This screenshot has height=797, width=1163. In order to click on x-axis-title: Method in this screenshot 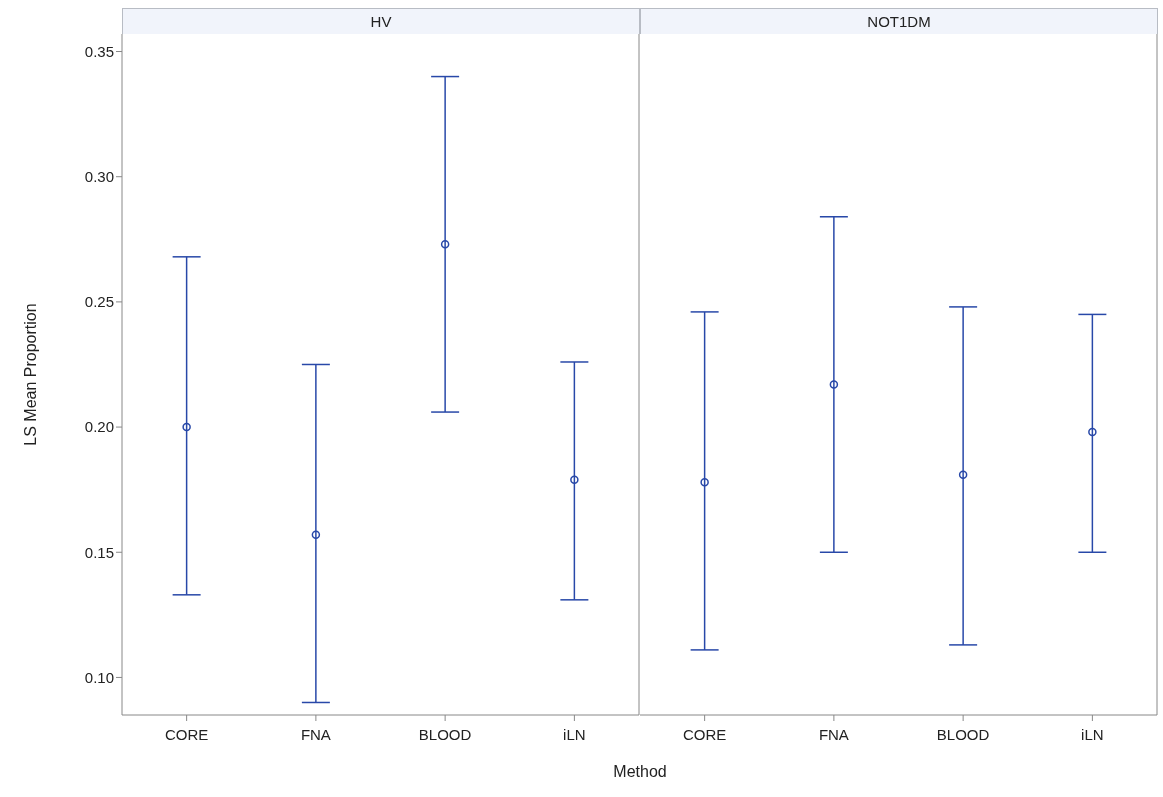, I will do `click(640, 772)`.